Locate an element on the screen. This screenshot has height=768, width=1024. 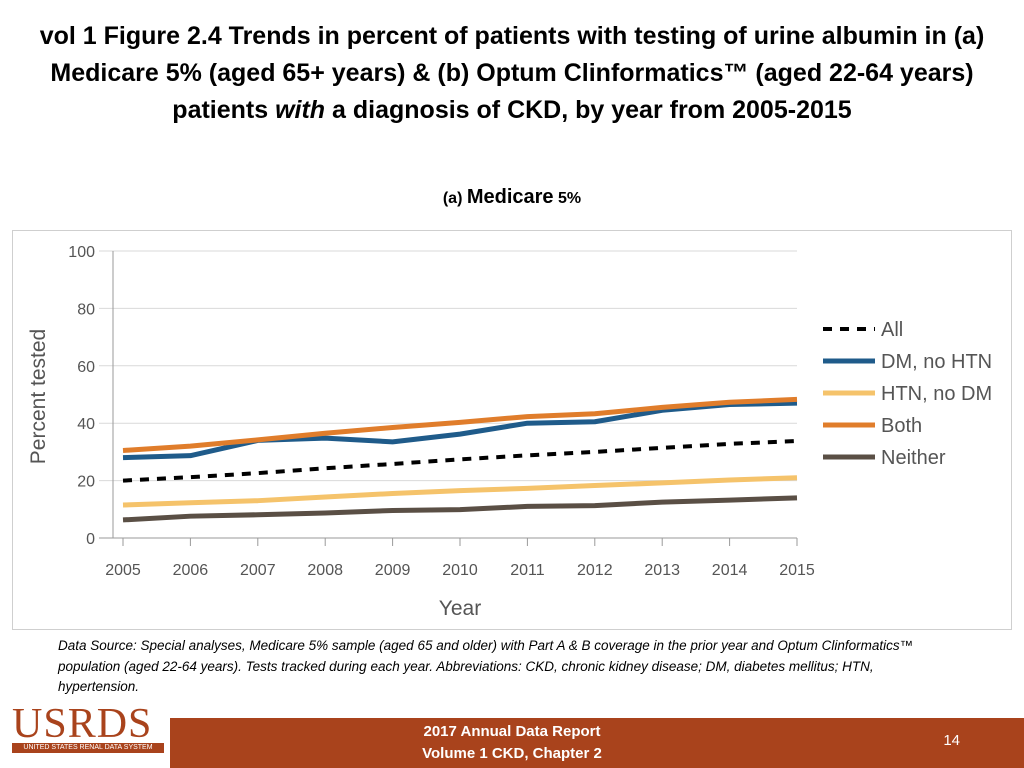
usrds-logo: USRDS UNITED STATES RENAL DATA SYSTEM is located at coordinates (88, 728).